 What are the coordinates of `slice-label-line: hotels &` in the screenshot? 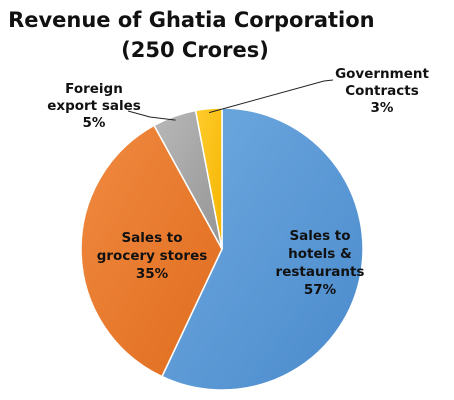 It's located at (320, 254).